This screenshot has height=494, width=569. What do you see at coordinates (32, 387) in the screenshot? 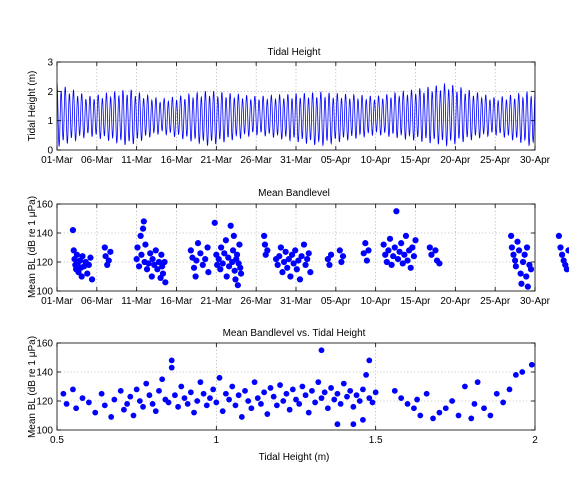
I see `panel3-ylabel: Mean BL (dB re 1 μPa)` at bounding box center [32, 387].